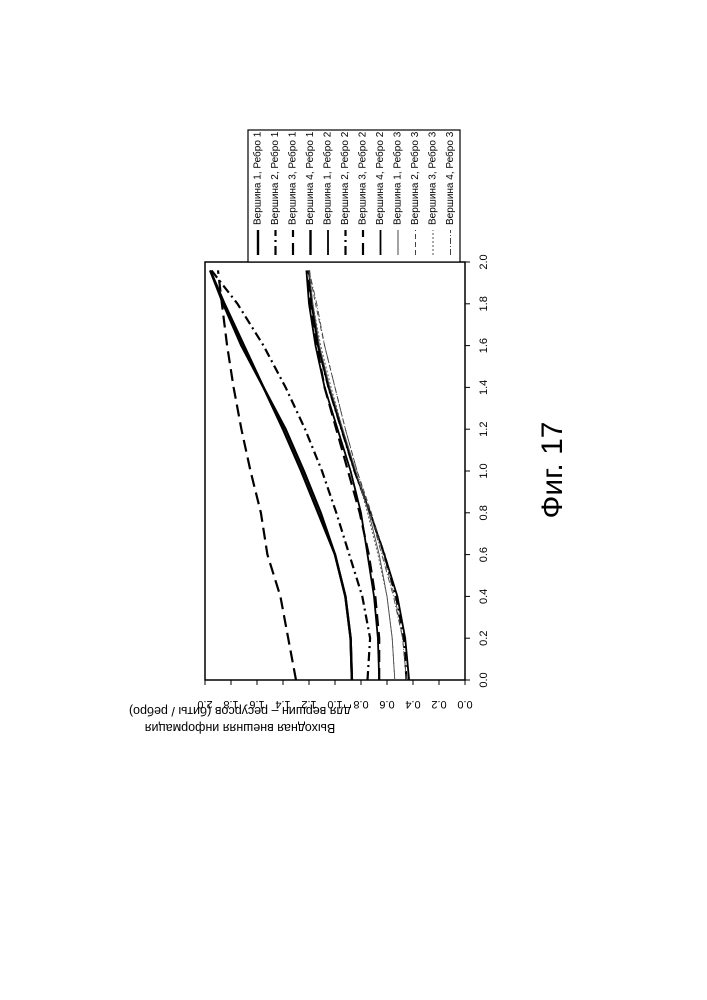 This screenshot has height=1000, width=707. Describe the element at coordinates (464, 704) in the screenshot. I see `y-tick-label: 0.0` at that location.